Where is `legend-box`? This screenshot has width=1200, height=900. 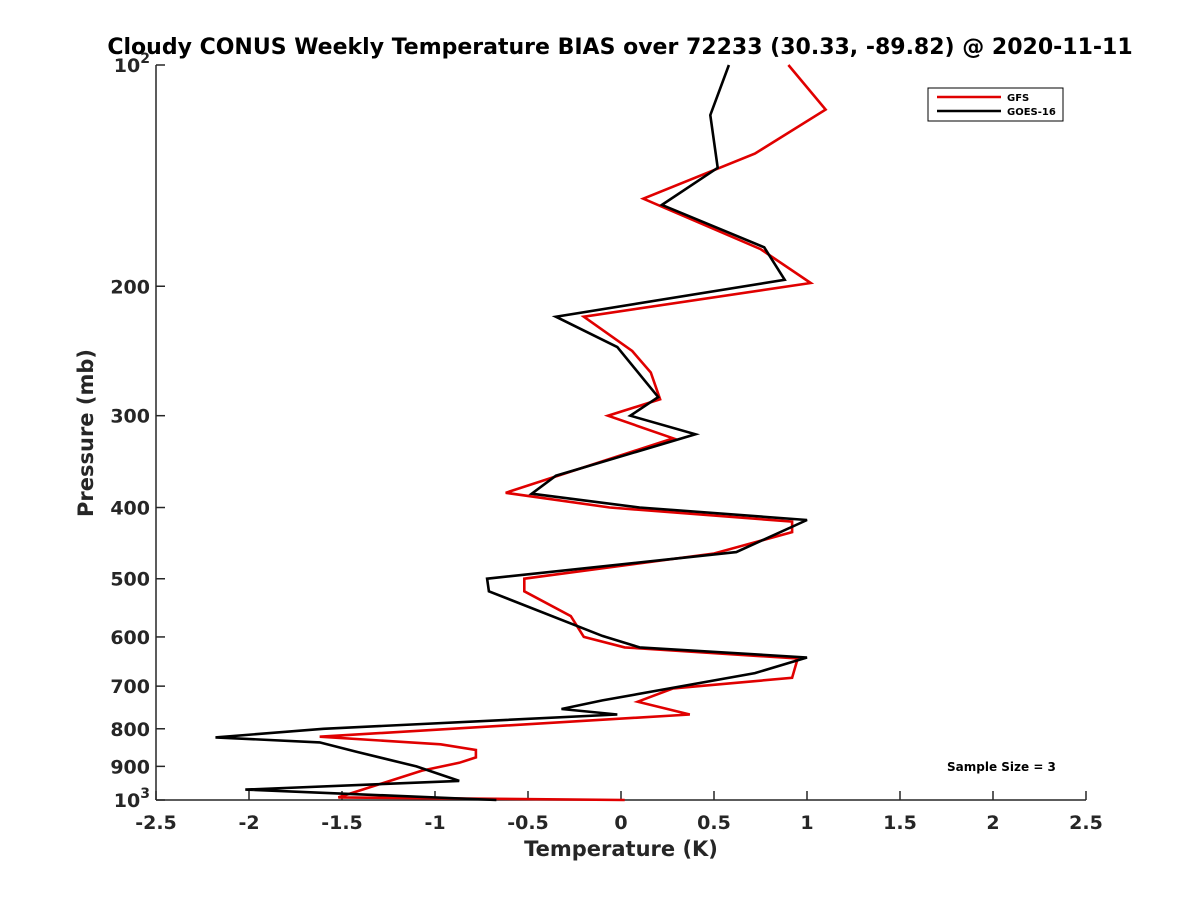 legend-box is located at coordinates (995, 104).